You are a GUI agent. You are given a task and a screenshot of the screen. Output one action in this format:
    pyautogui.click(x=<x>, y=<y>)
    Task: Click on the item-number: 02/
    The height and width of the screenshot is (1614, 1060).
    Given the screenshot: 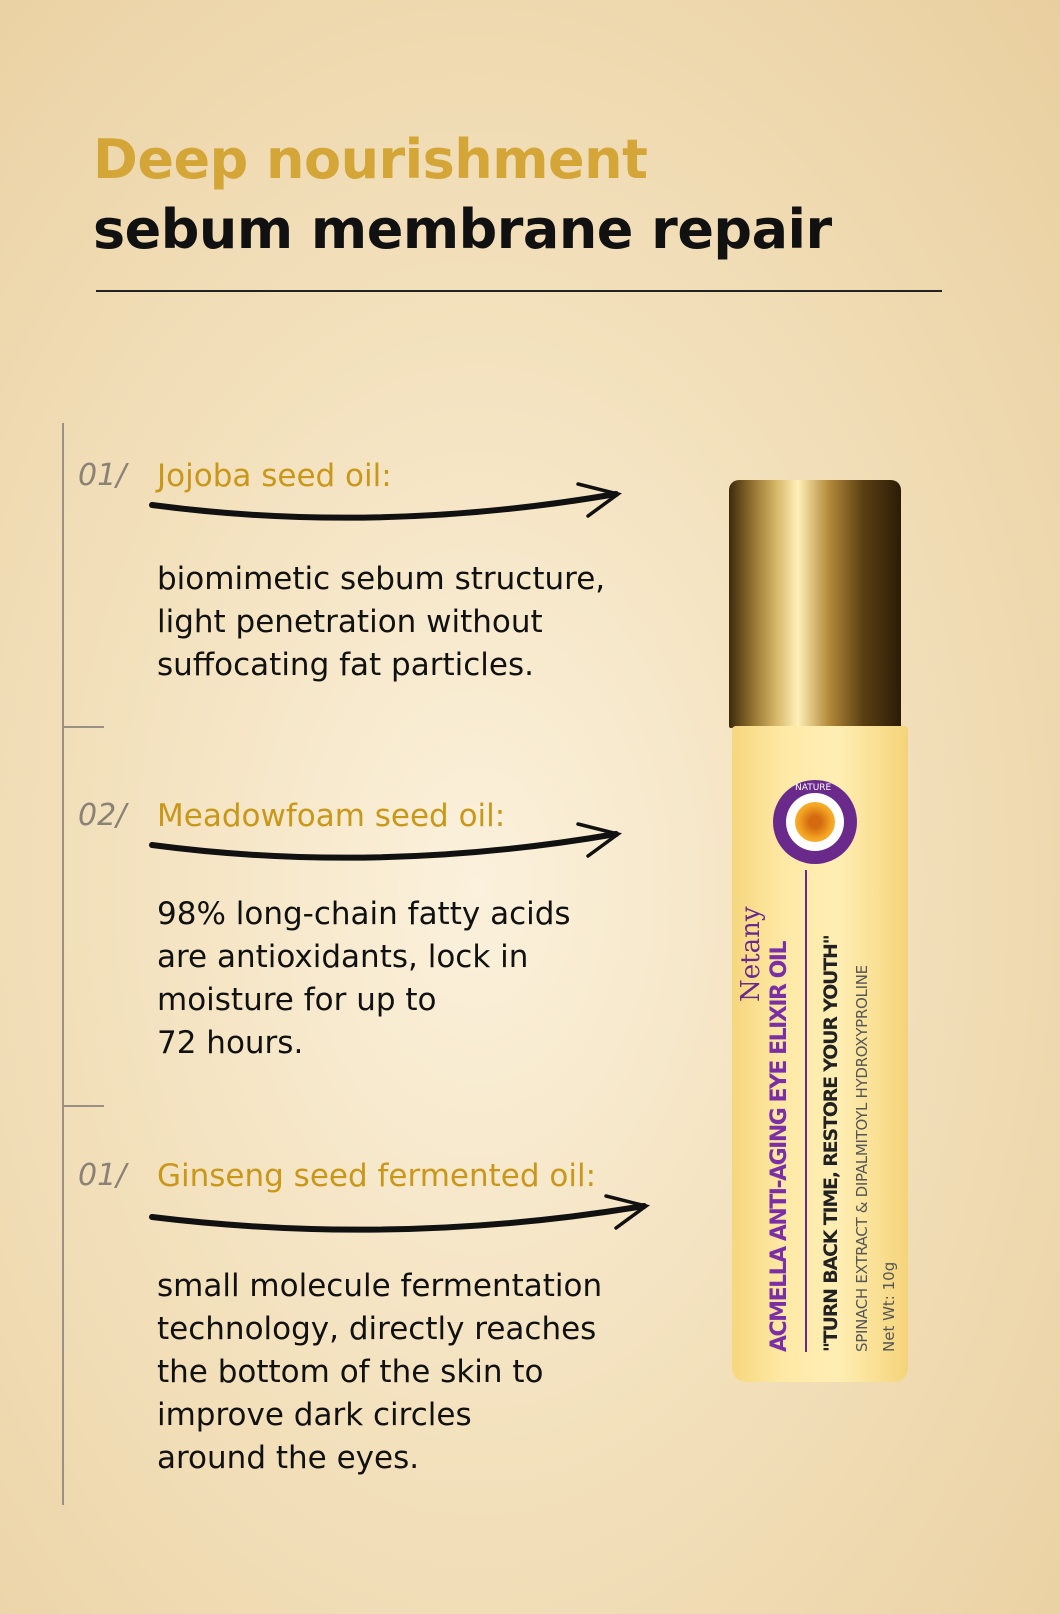 What is the action you would take?
    pyautogui.click(x=102, y=815)
    